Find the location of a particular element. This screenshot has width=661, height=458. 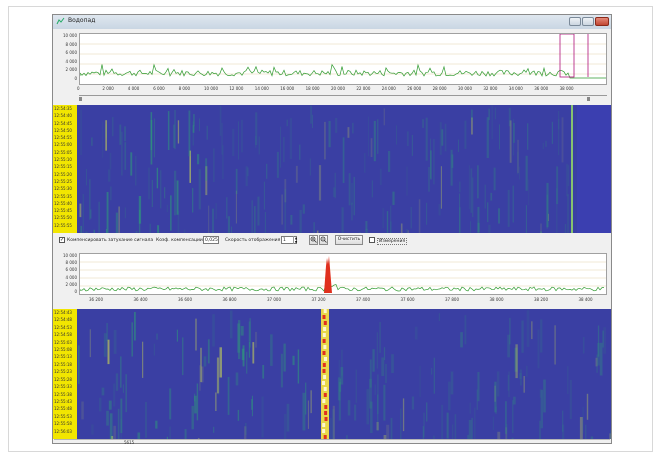

compensate-checkbox: ✓ is located at coordinates (62, 240).